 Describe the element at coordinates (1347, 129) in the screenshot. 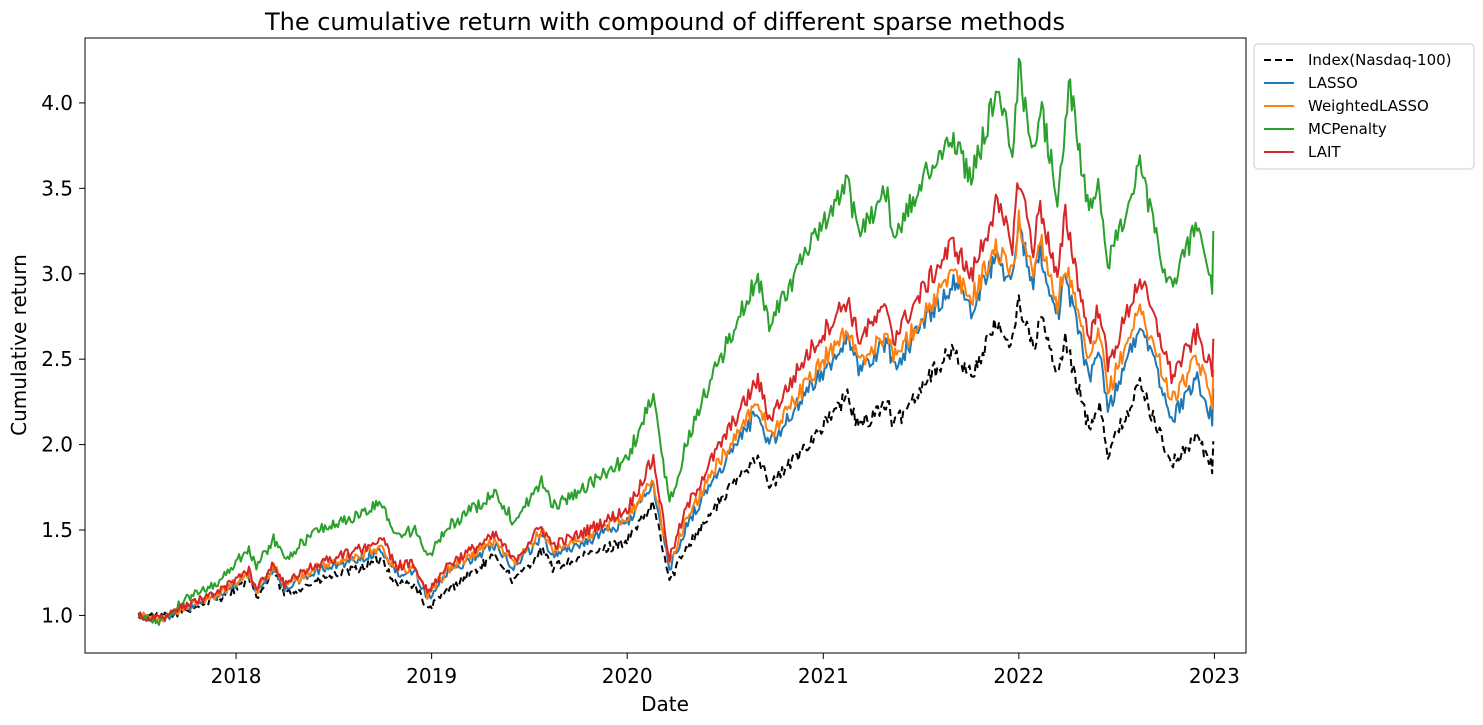

I see `legend-entry-label: MCPenalty` at that location.